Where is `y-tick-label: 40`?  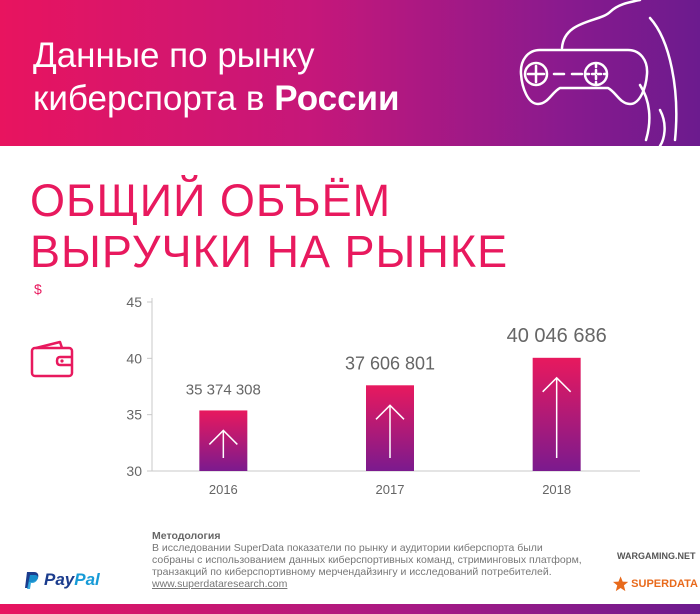 y-tick-label: 40 is located at coordinates (134, 358).